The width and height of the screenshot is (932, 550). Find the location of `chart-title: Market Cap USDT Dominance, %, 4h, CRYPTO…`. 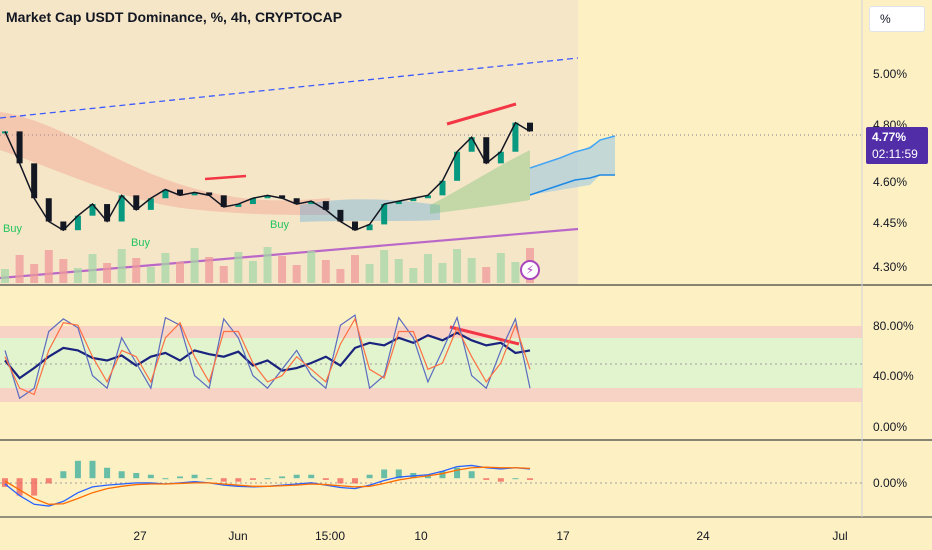

chart-title: Market Cap USDT Dominance, %, 4h, CRYPTO… is located at coordinates (174, 17).